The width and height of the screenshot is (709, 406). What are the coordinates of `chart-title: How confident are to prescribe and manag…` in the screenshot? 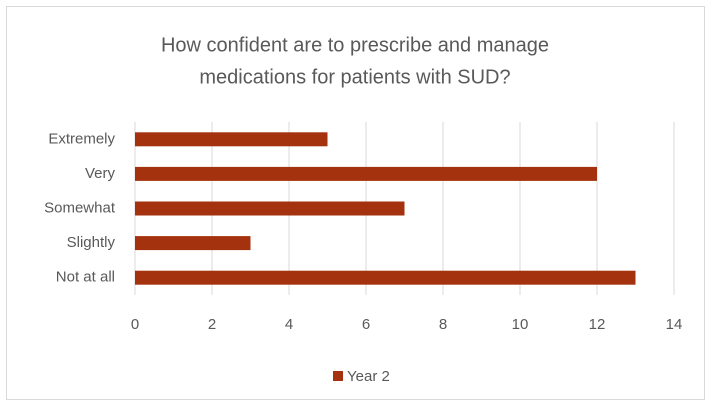 It's located at (355, 45).